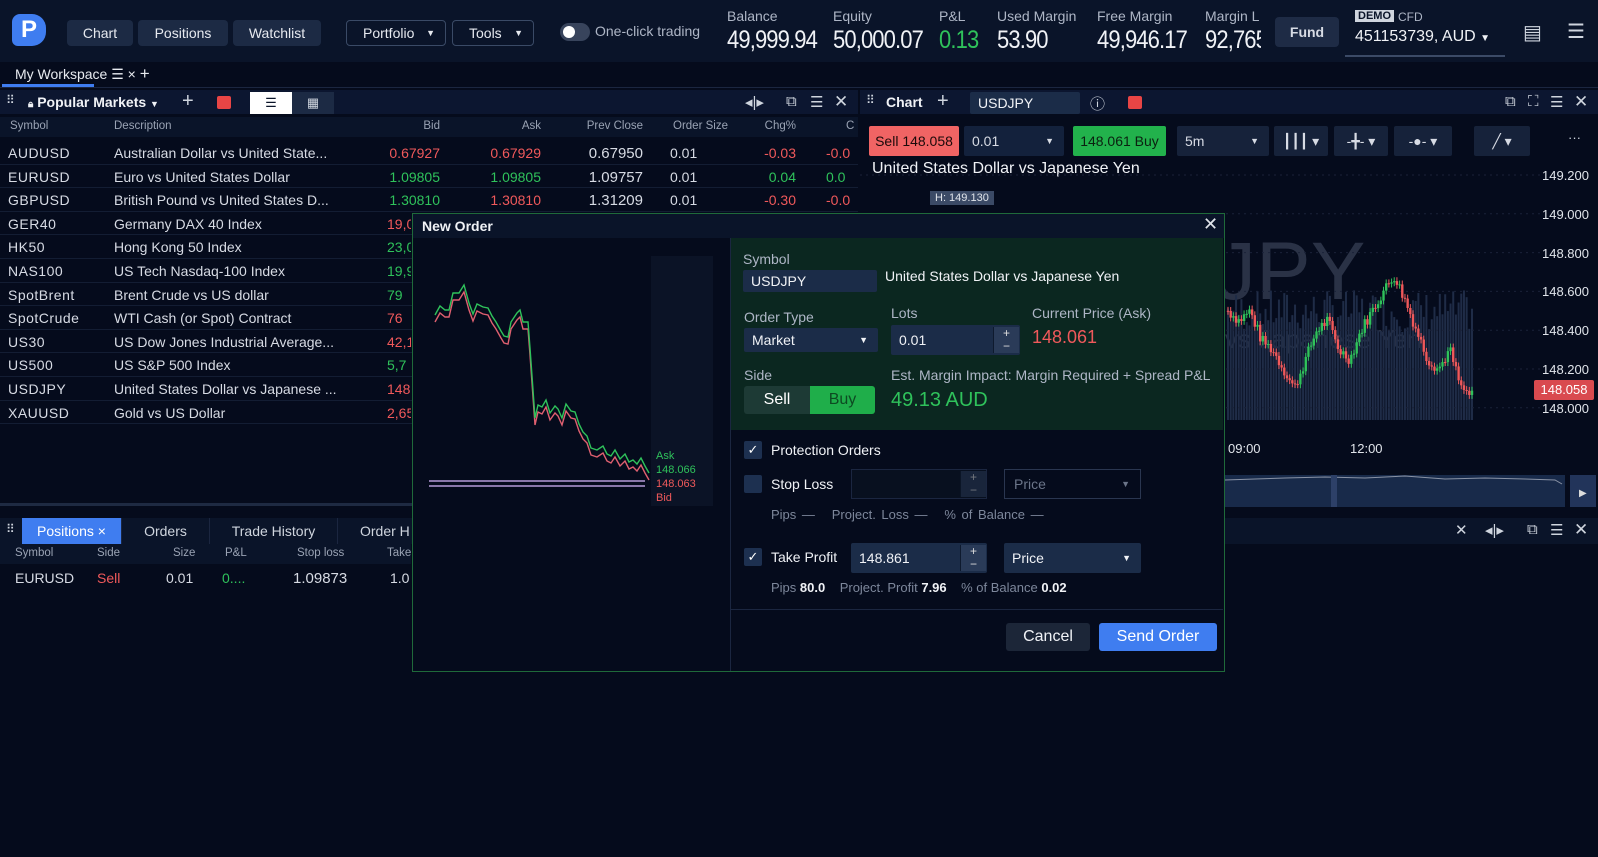  Describe the element at coordinates (414, 176) in the screenshot. I see `market-bid: 1.09805` at that location.